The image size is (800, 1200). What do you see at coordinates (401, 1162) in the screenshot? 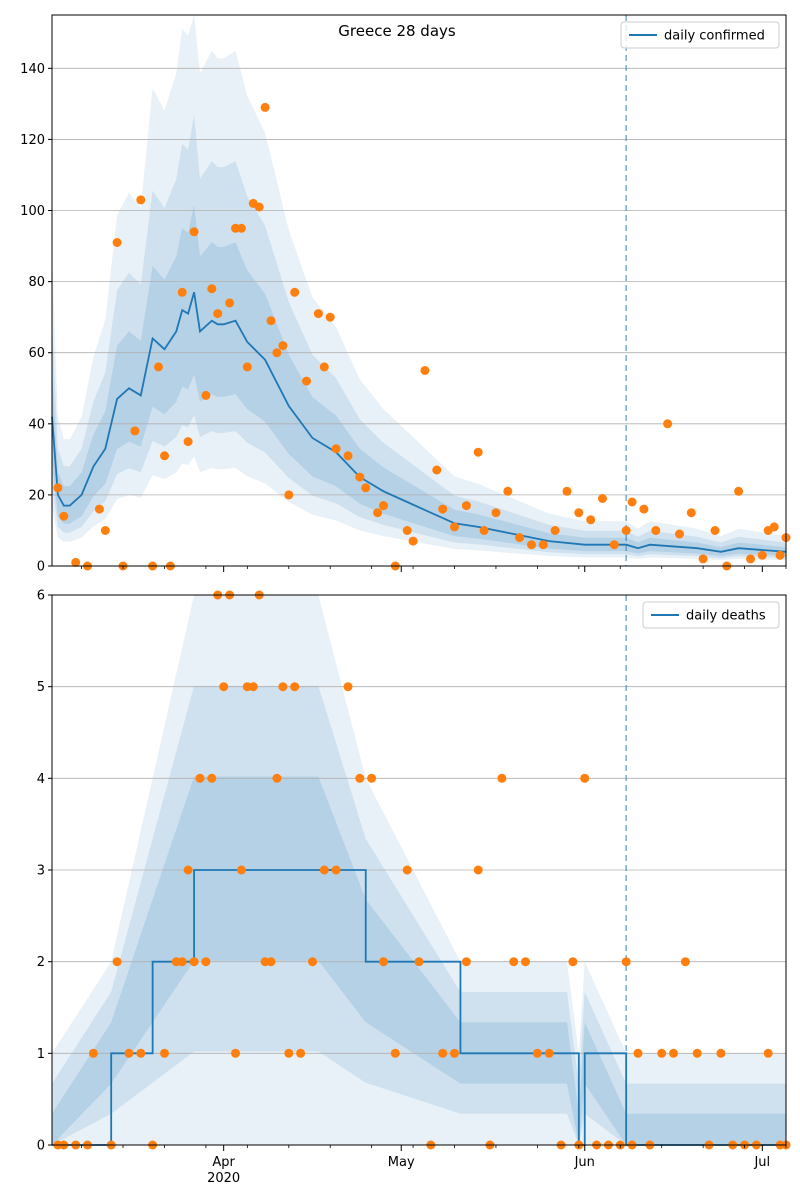
I see `x-tick-label: May` at bounding box center [401, 1162].